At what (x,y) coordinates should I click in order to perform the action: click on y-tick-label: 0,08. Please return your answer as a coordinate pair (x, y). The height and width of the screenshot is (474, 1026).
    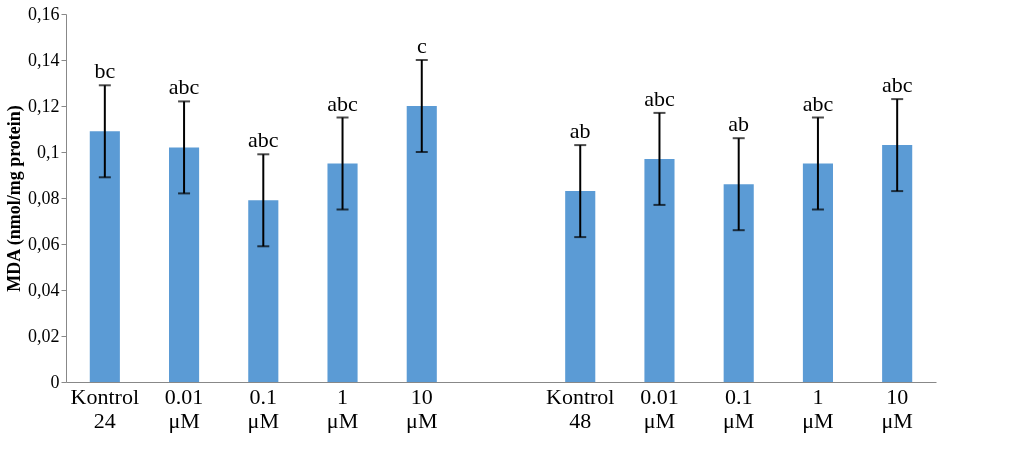
    Looking at the image, I should click on (44, 197).